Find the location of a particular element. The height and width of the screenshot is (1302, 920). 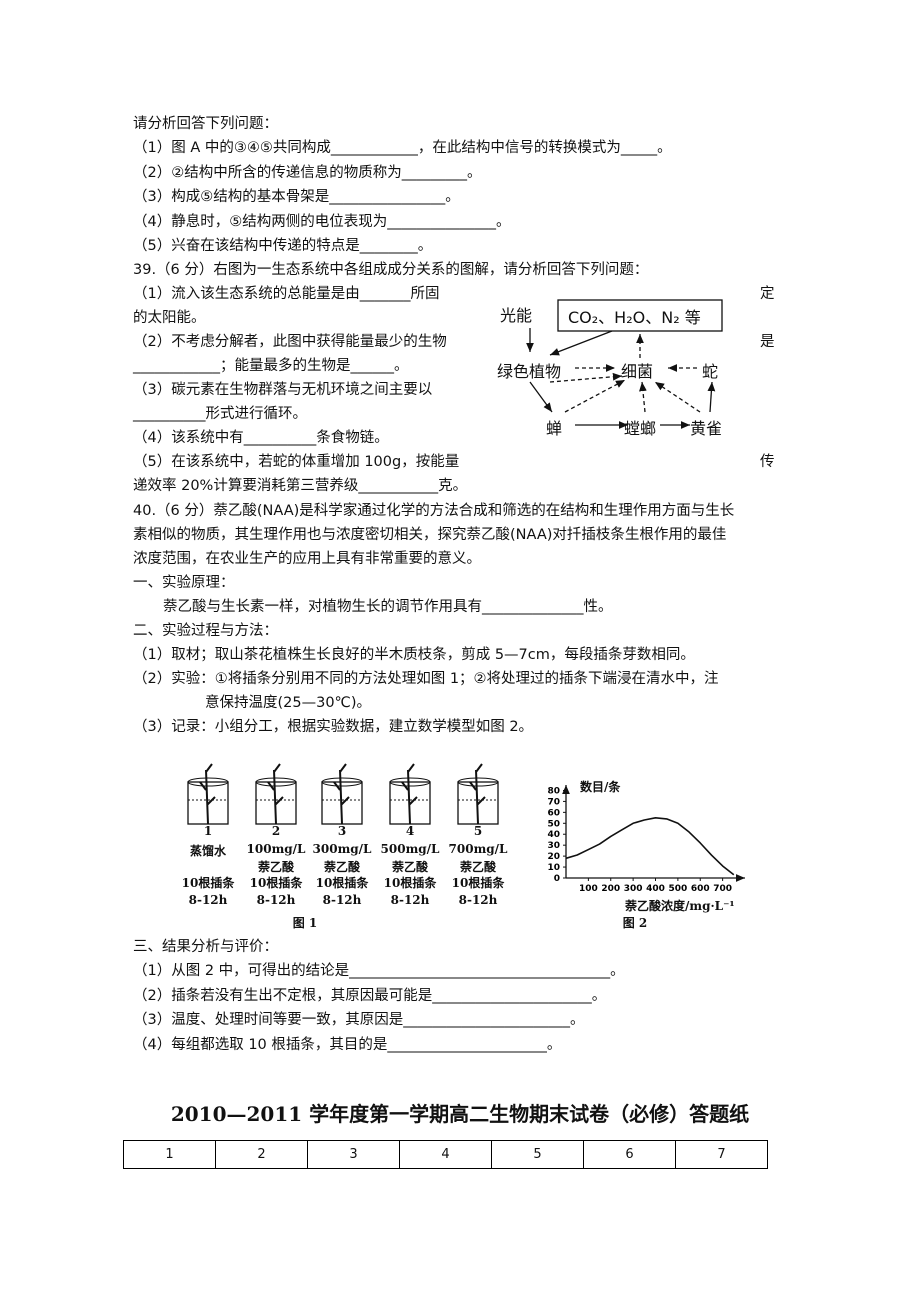

text-line: 定 is located at coordinates (767, 294).